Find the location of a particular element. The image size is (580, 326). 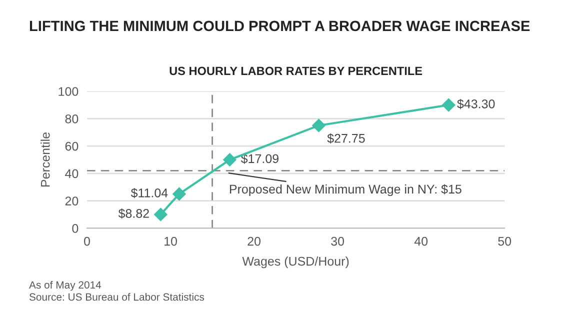

x-tick-label: 50 is located at coordinates (505, 241).